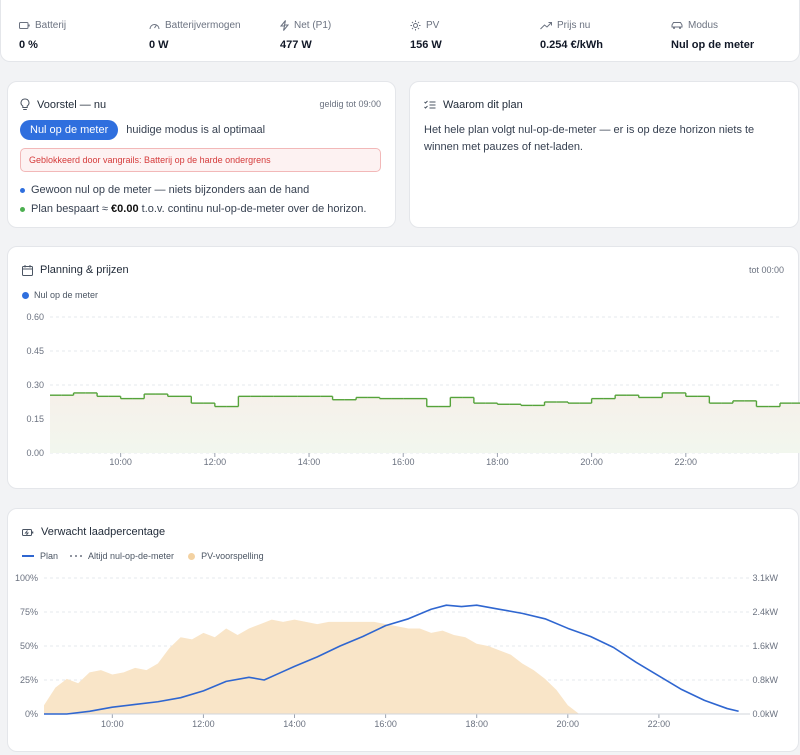 Image resolution: width=800 pixels, height=755 pixels. I want to click on why-title-text: Waarom dit plan, so click(483, 105).